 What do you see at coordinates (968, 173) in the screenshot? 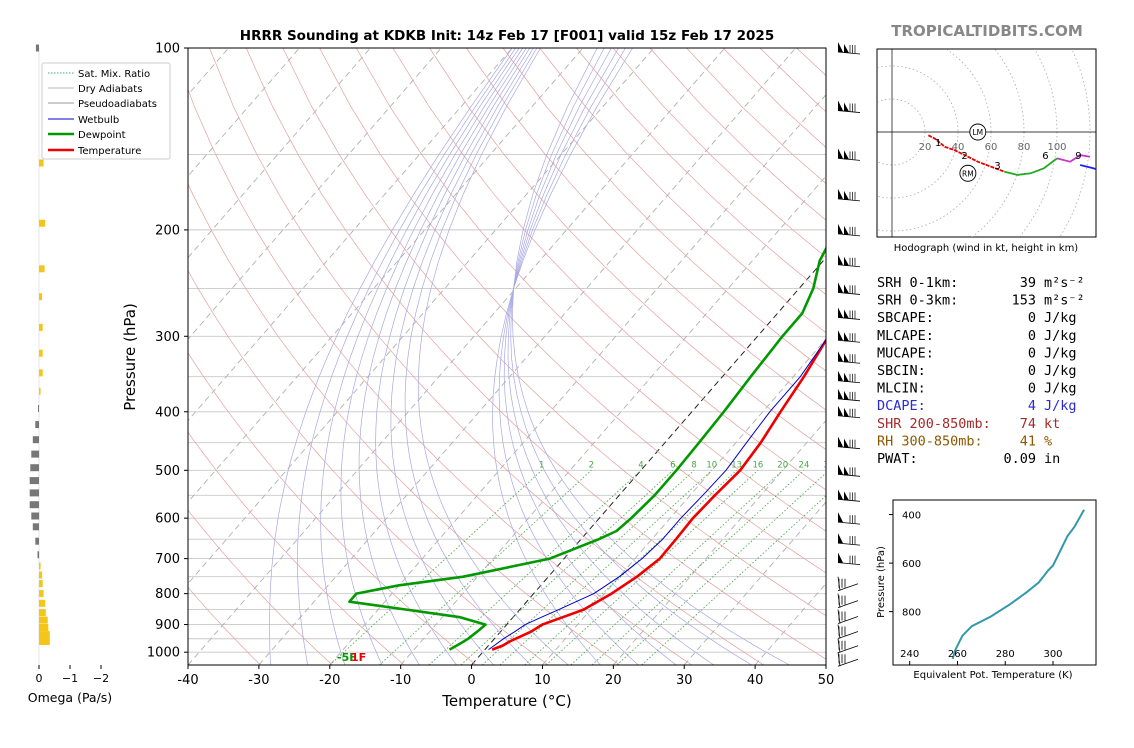
I see `hodograph-storm-motion-marker` at bounding box center [968, 173].